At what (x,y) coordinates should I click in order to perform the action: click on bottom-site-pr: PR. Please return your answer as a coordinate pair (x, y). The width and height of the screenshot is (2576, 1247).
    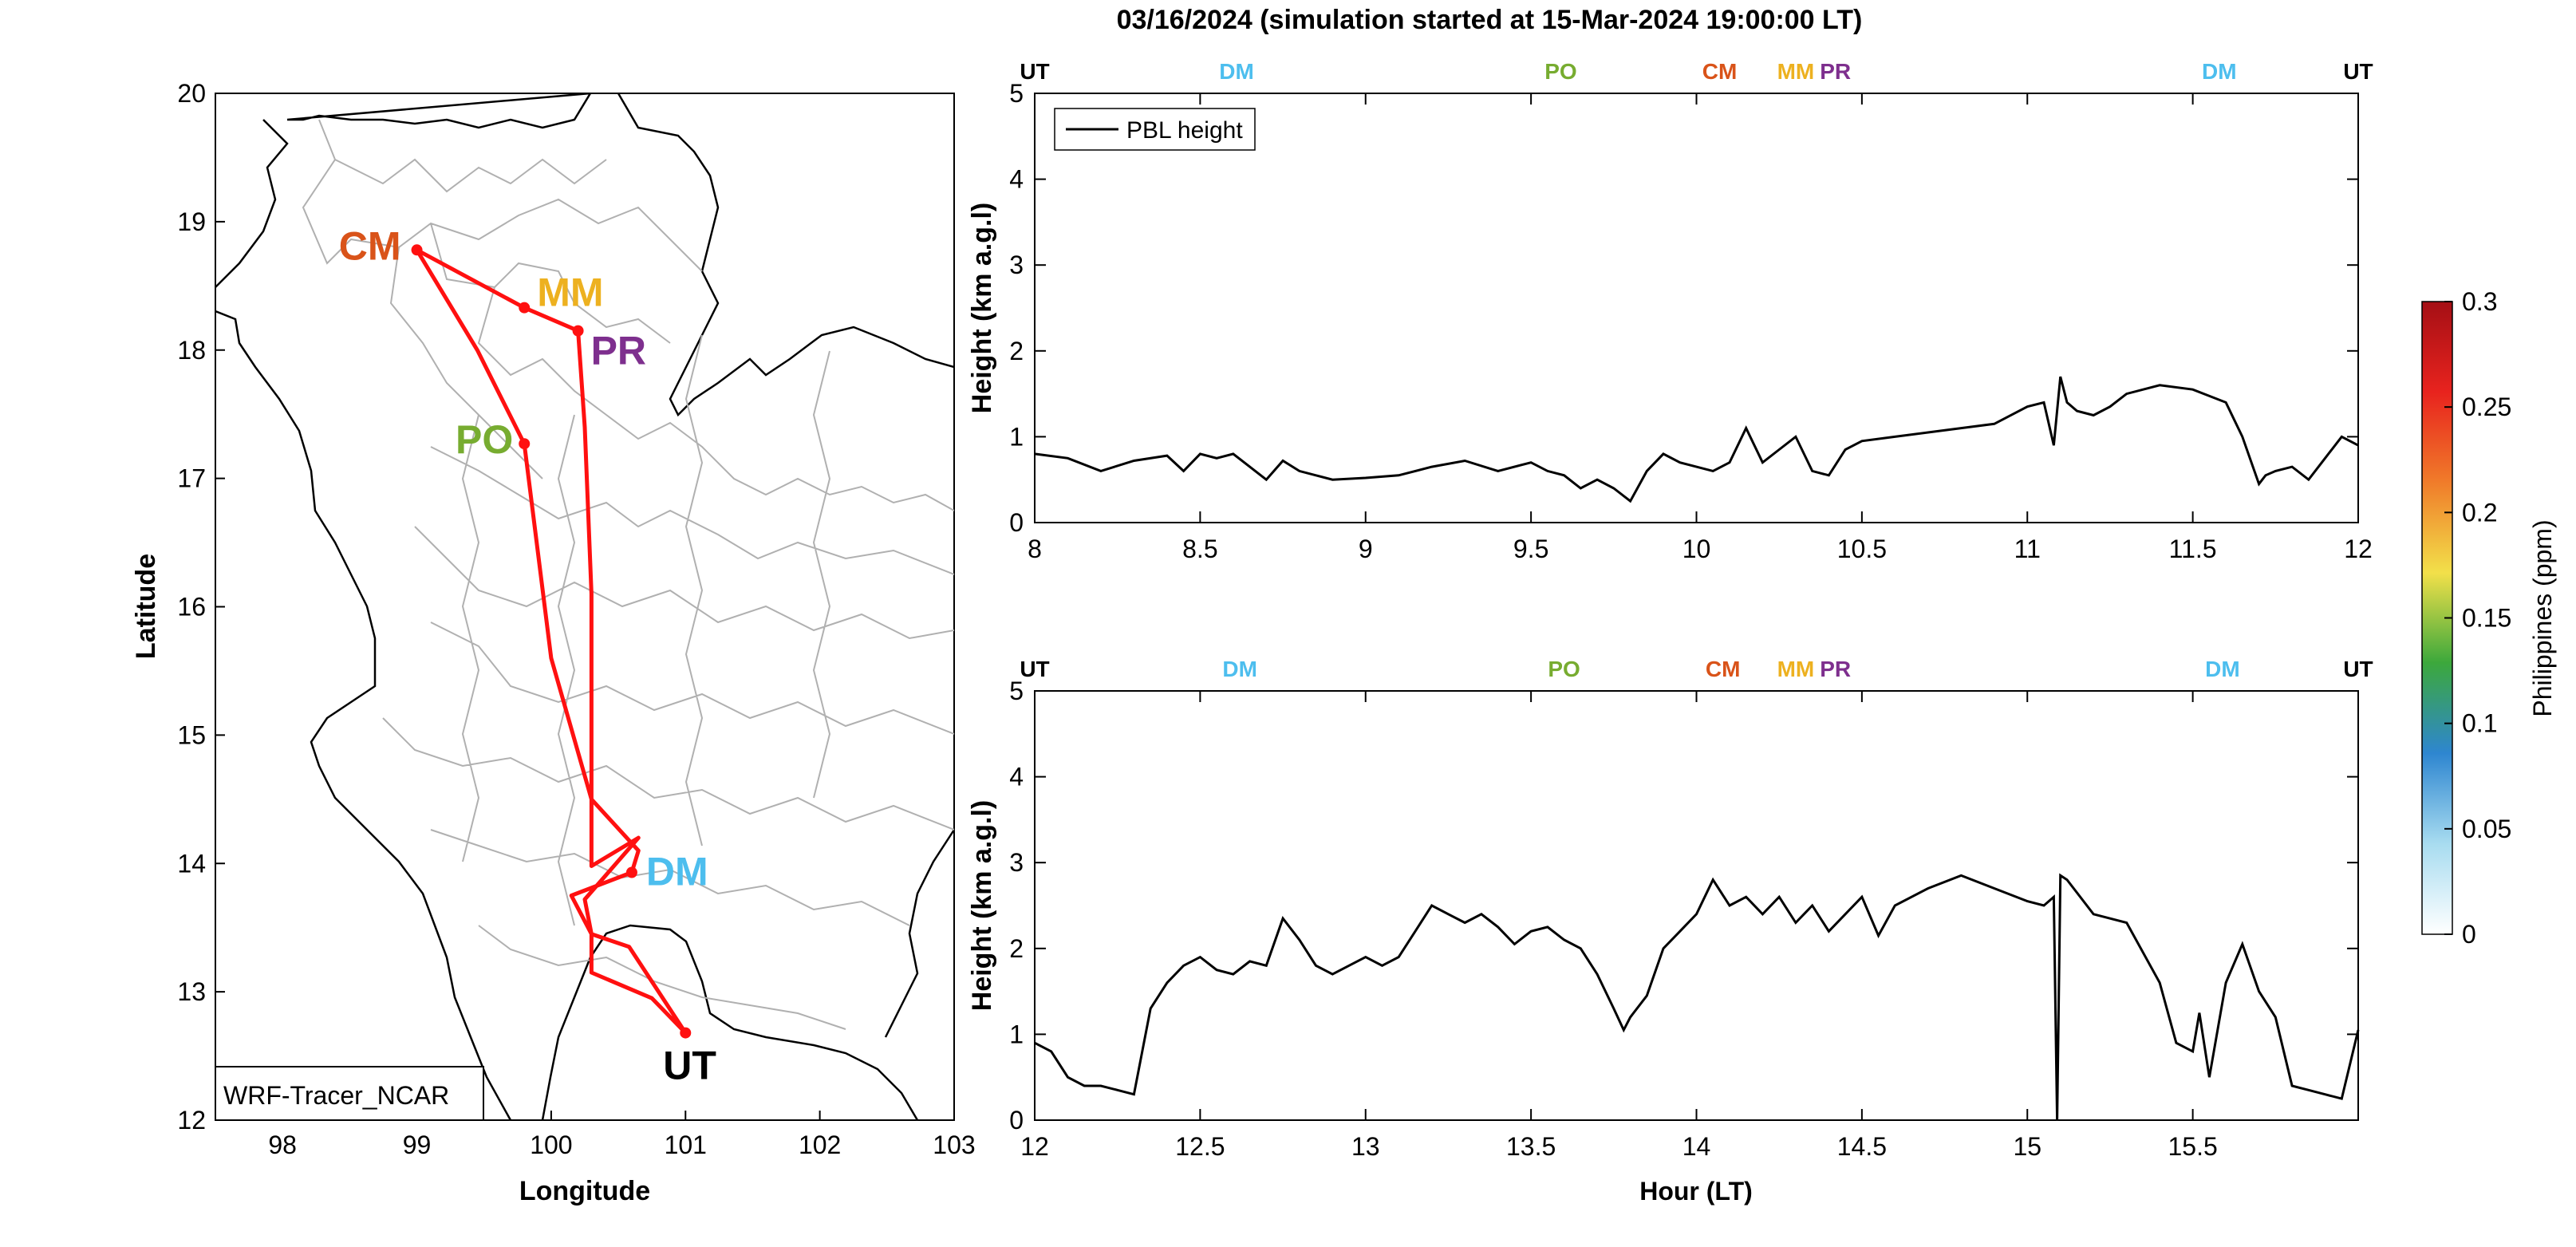
    Looking at the image, I should click on (1836, 669).